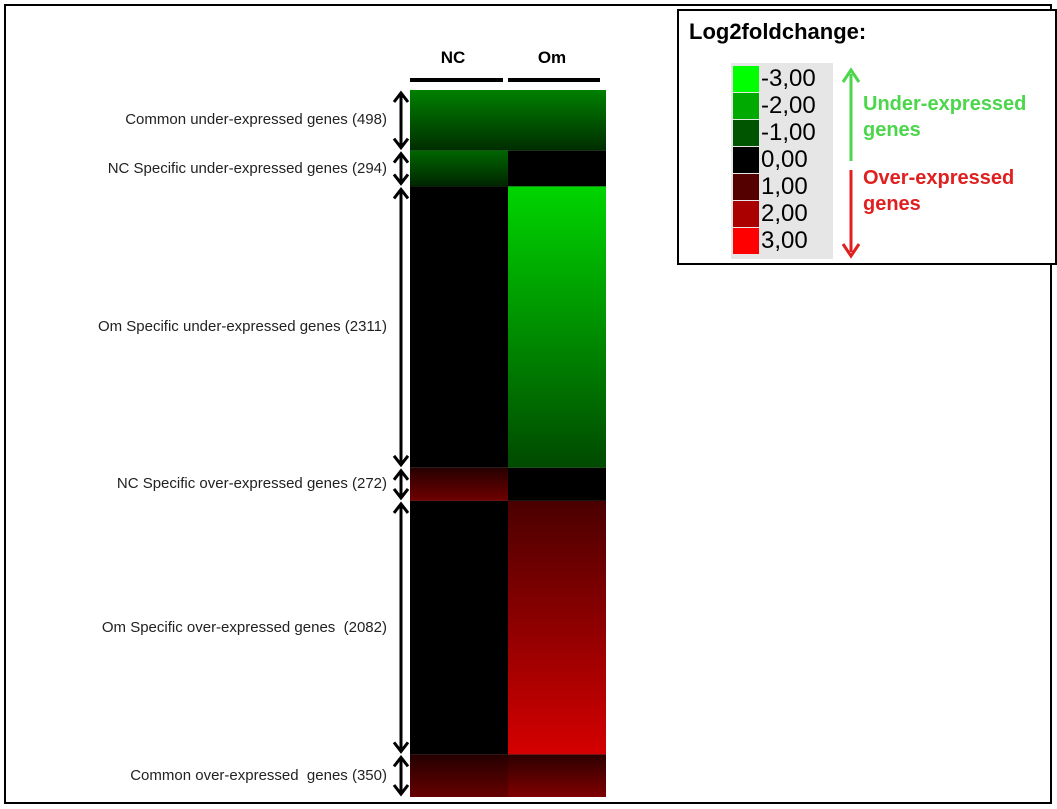 This screenshot has height=809, width=1057. Describe the element at coordinates (244, 627) in the screenshot. I see `group-label: Om Specific over-expressed genes (2082)` at that location.